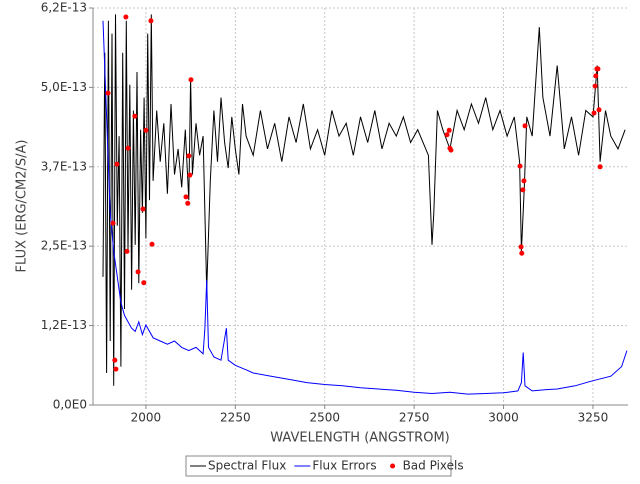 The image size is (640, 484). Describe the element at coordinates (235, 418) in the screenshot. I see `x-tick-label: 2250` at that location.